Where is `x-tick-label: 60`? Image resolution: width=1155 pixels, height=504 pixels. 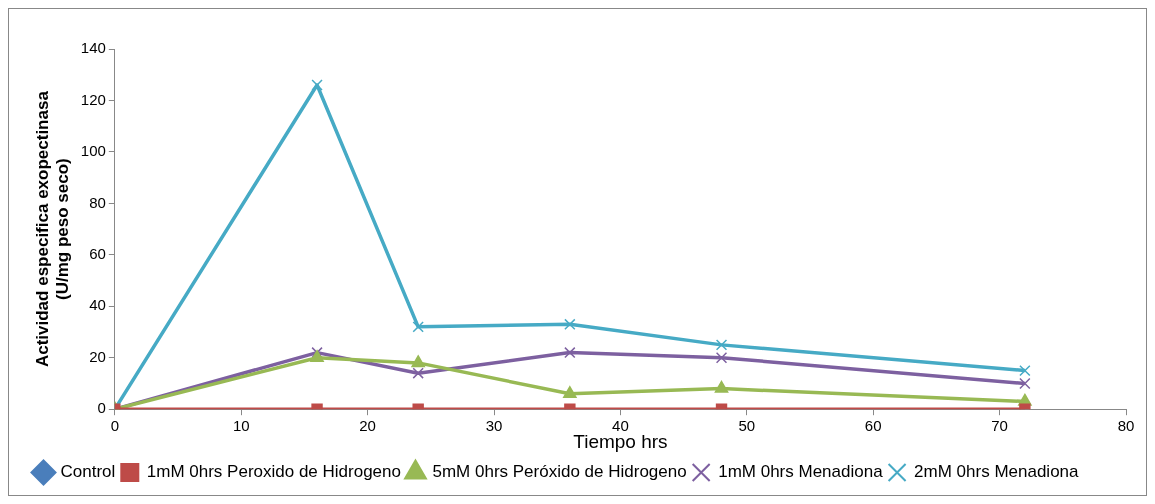 x-tick-label: 60 is located at coordinates (873, 426).